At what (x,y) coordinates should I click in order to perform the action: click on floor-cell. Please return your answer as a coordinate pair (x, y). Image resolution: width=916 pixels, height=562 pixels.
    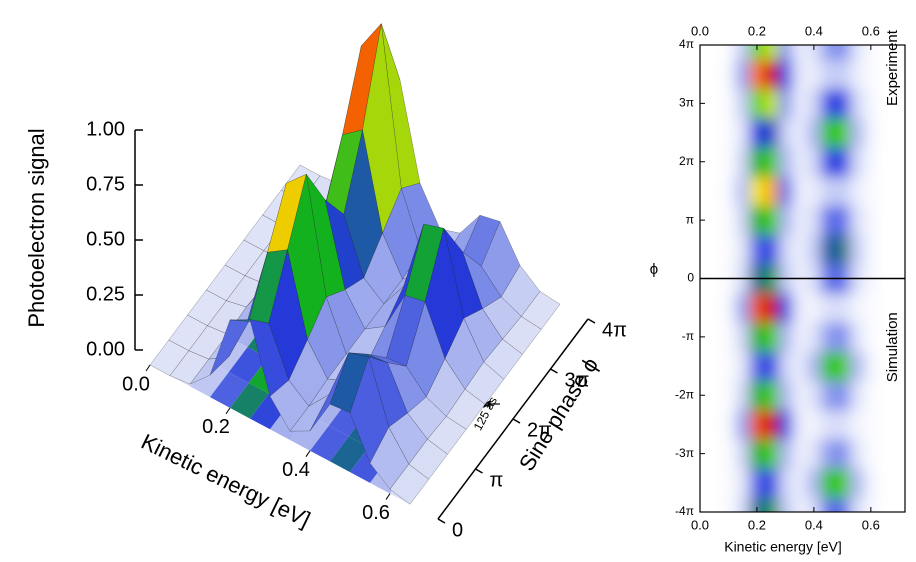
    Looking at the image, I should click on (209, 379).